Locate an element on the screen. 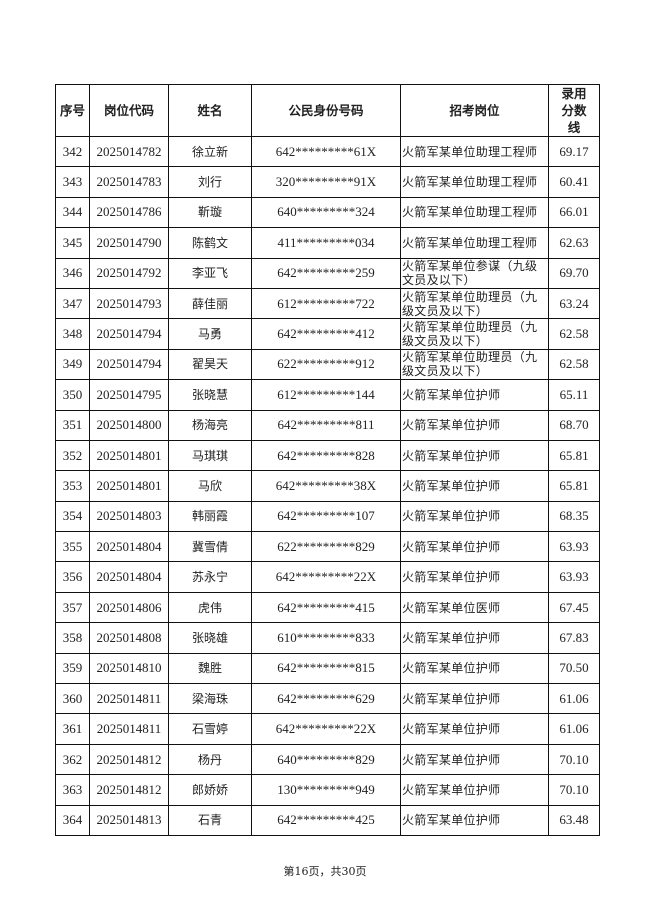 The image size is (650, 920). page-number: 第16页，共30页 is located at coordinates (325, 871).